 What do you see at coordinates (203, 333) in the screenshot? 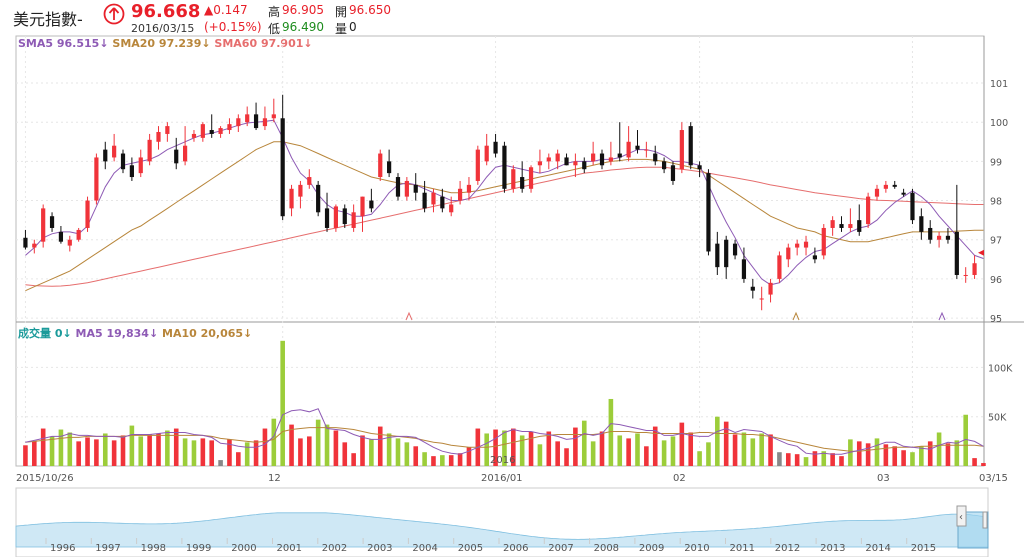
I see `vol-ma10-legend: MA10 20,065` at bounding box center [203, 333].